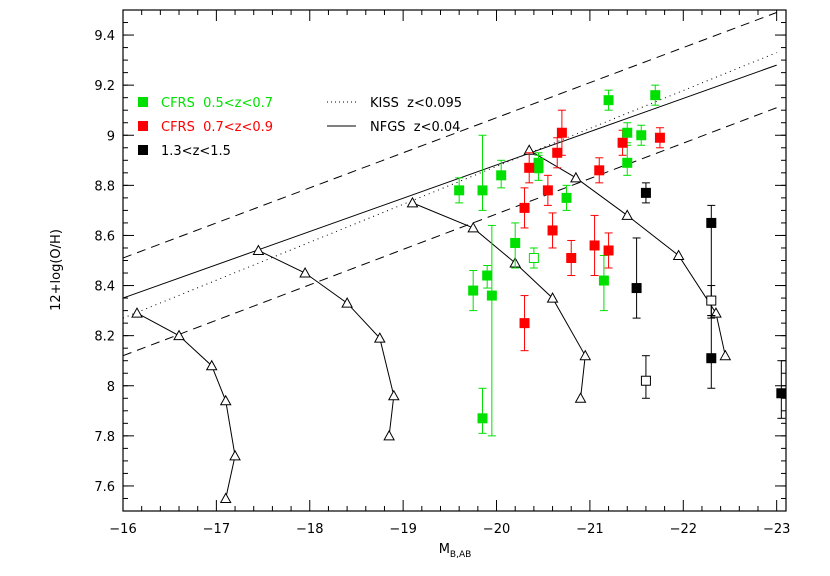 This screenshot has height=576, width=830. What do you see at coordinates (683, 529) in the screenshot?
I see `x-tick-label: −22` at bounding box center [683, 529].